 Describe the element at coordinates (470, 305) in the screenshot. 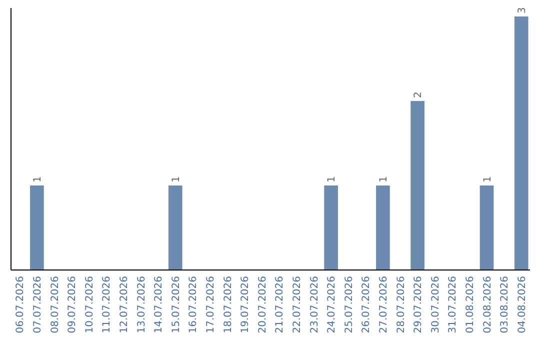

I see `x-tick-label: 01.08.2026` at that location.